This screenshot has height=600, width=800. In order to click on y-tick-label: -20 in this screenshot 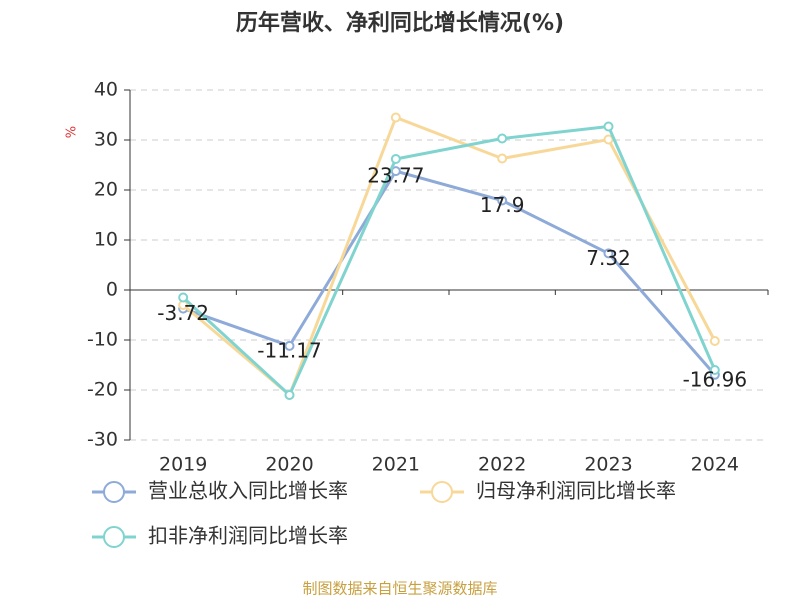, I will do `click(102, 390)`.